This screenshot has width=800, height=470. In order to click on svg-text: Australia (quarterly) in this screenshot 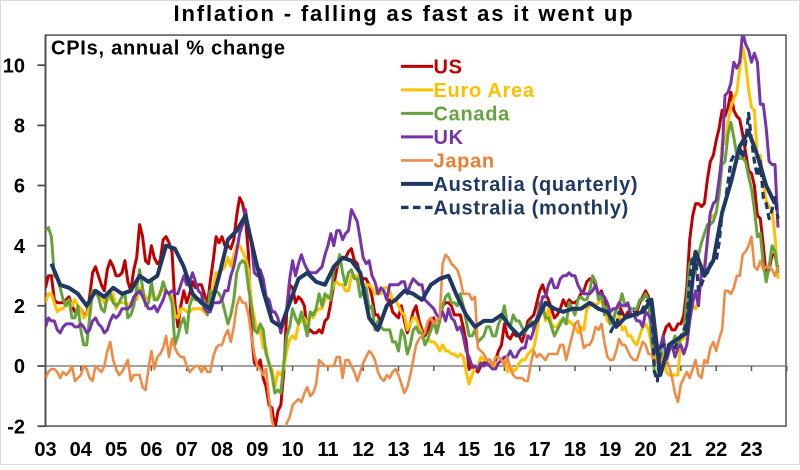, I will do `click(536, 185)`.